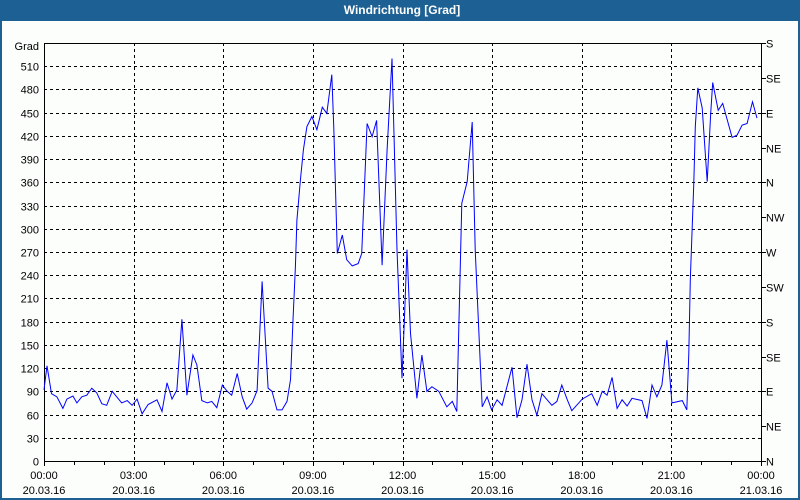  What do you see at coordinates (33, 417) in the screenshot?
I see `y-tick-label: 60` at bounding box center [33, 417].